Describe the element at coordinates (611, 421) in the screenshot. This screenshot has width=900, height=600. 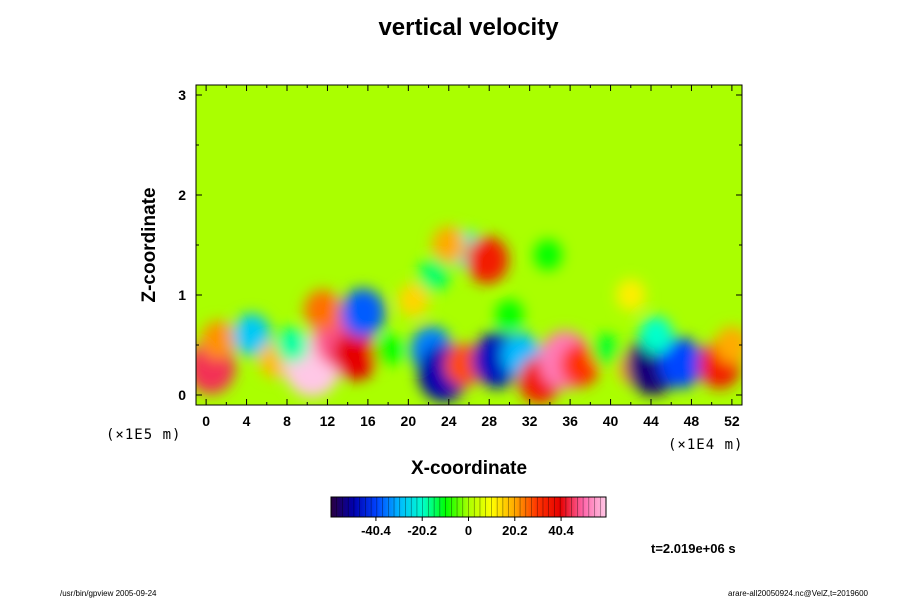
I see `x-tick-label: 40` at that location.